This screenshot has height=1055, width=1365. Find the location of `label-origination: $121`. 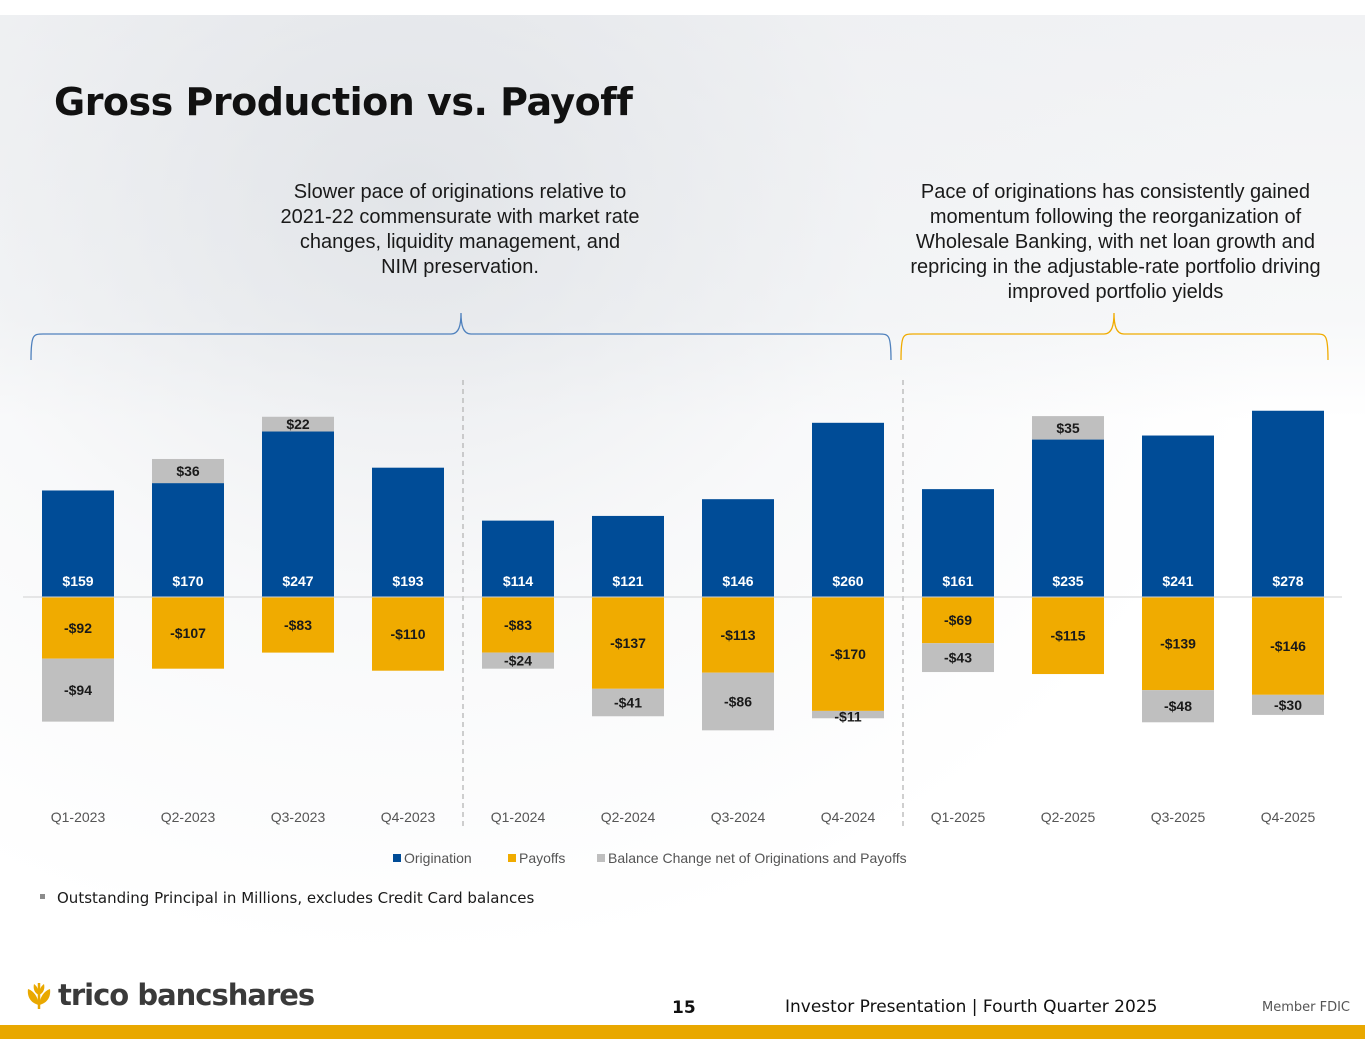

label-origination: $121 is located at coordinates (627, 581).